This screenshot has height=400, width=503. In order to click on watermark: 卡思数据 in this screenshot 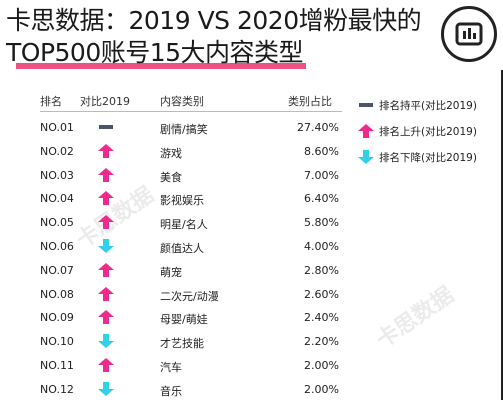, I will do `click(415, 318)`.